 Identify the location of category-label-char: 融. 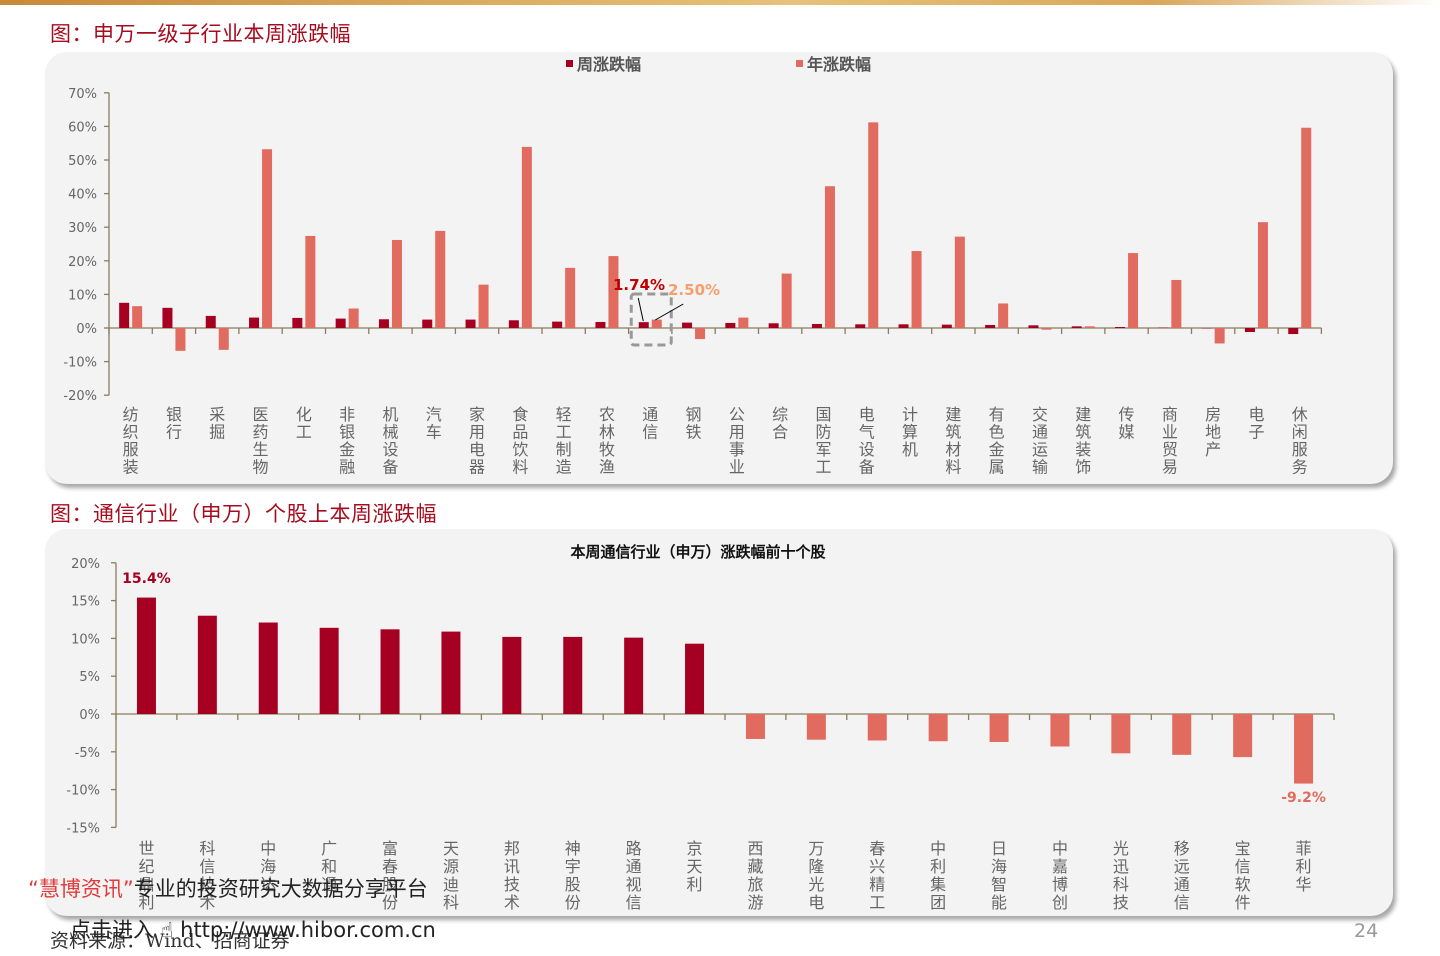
(347, 467).